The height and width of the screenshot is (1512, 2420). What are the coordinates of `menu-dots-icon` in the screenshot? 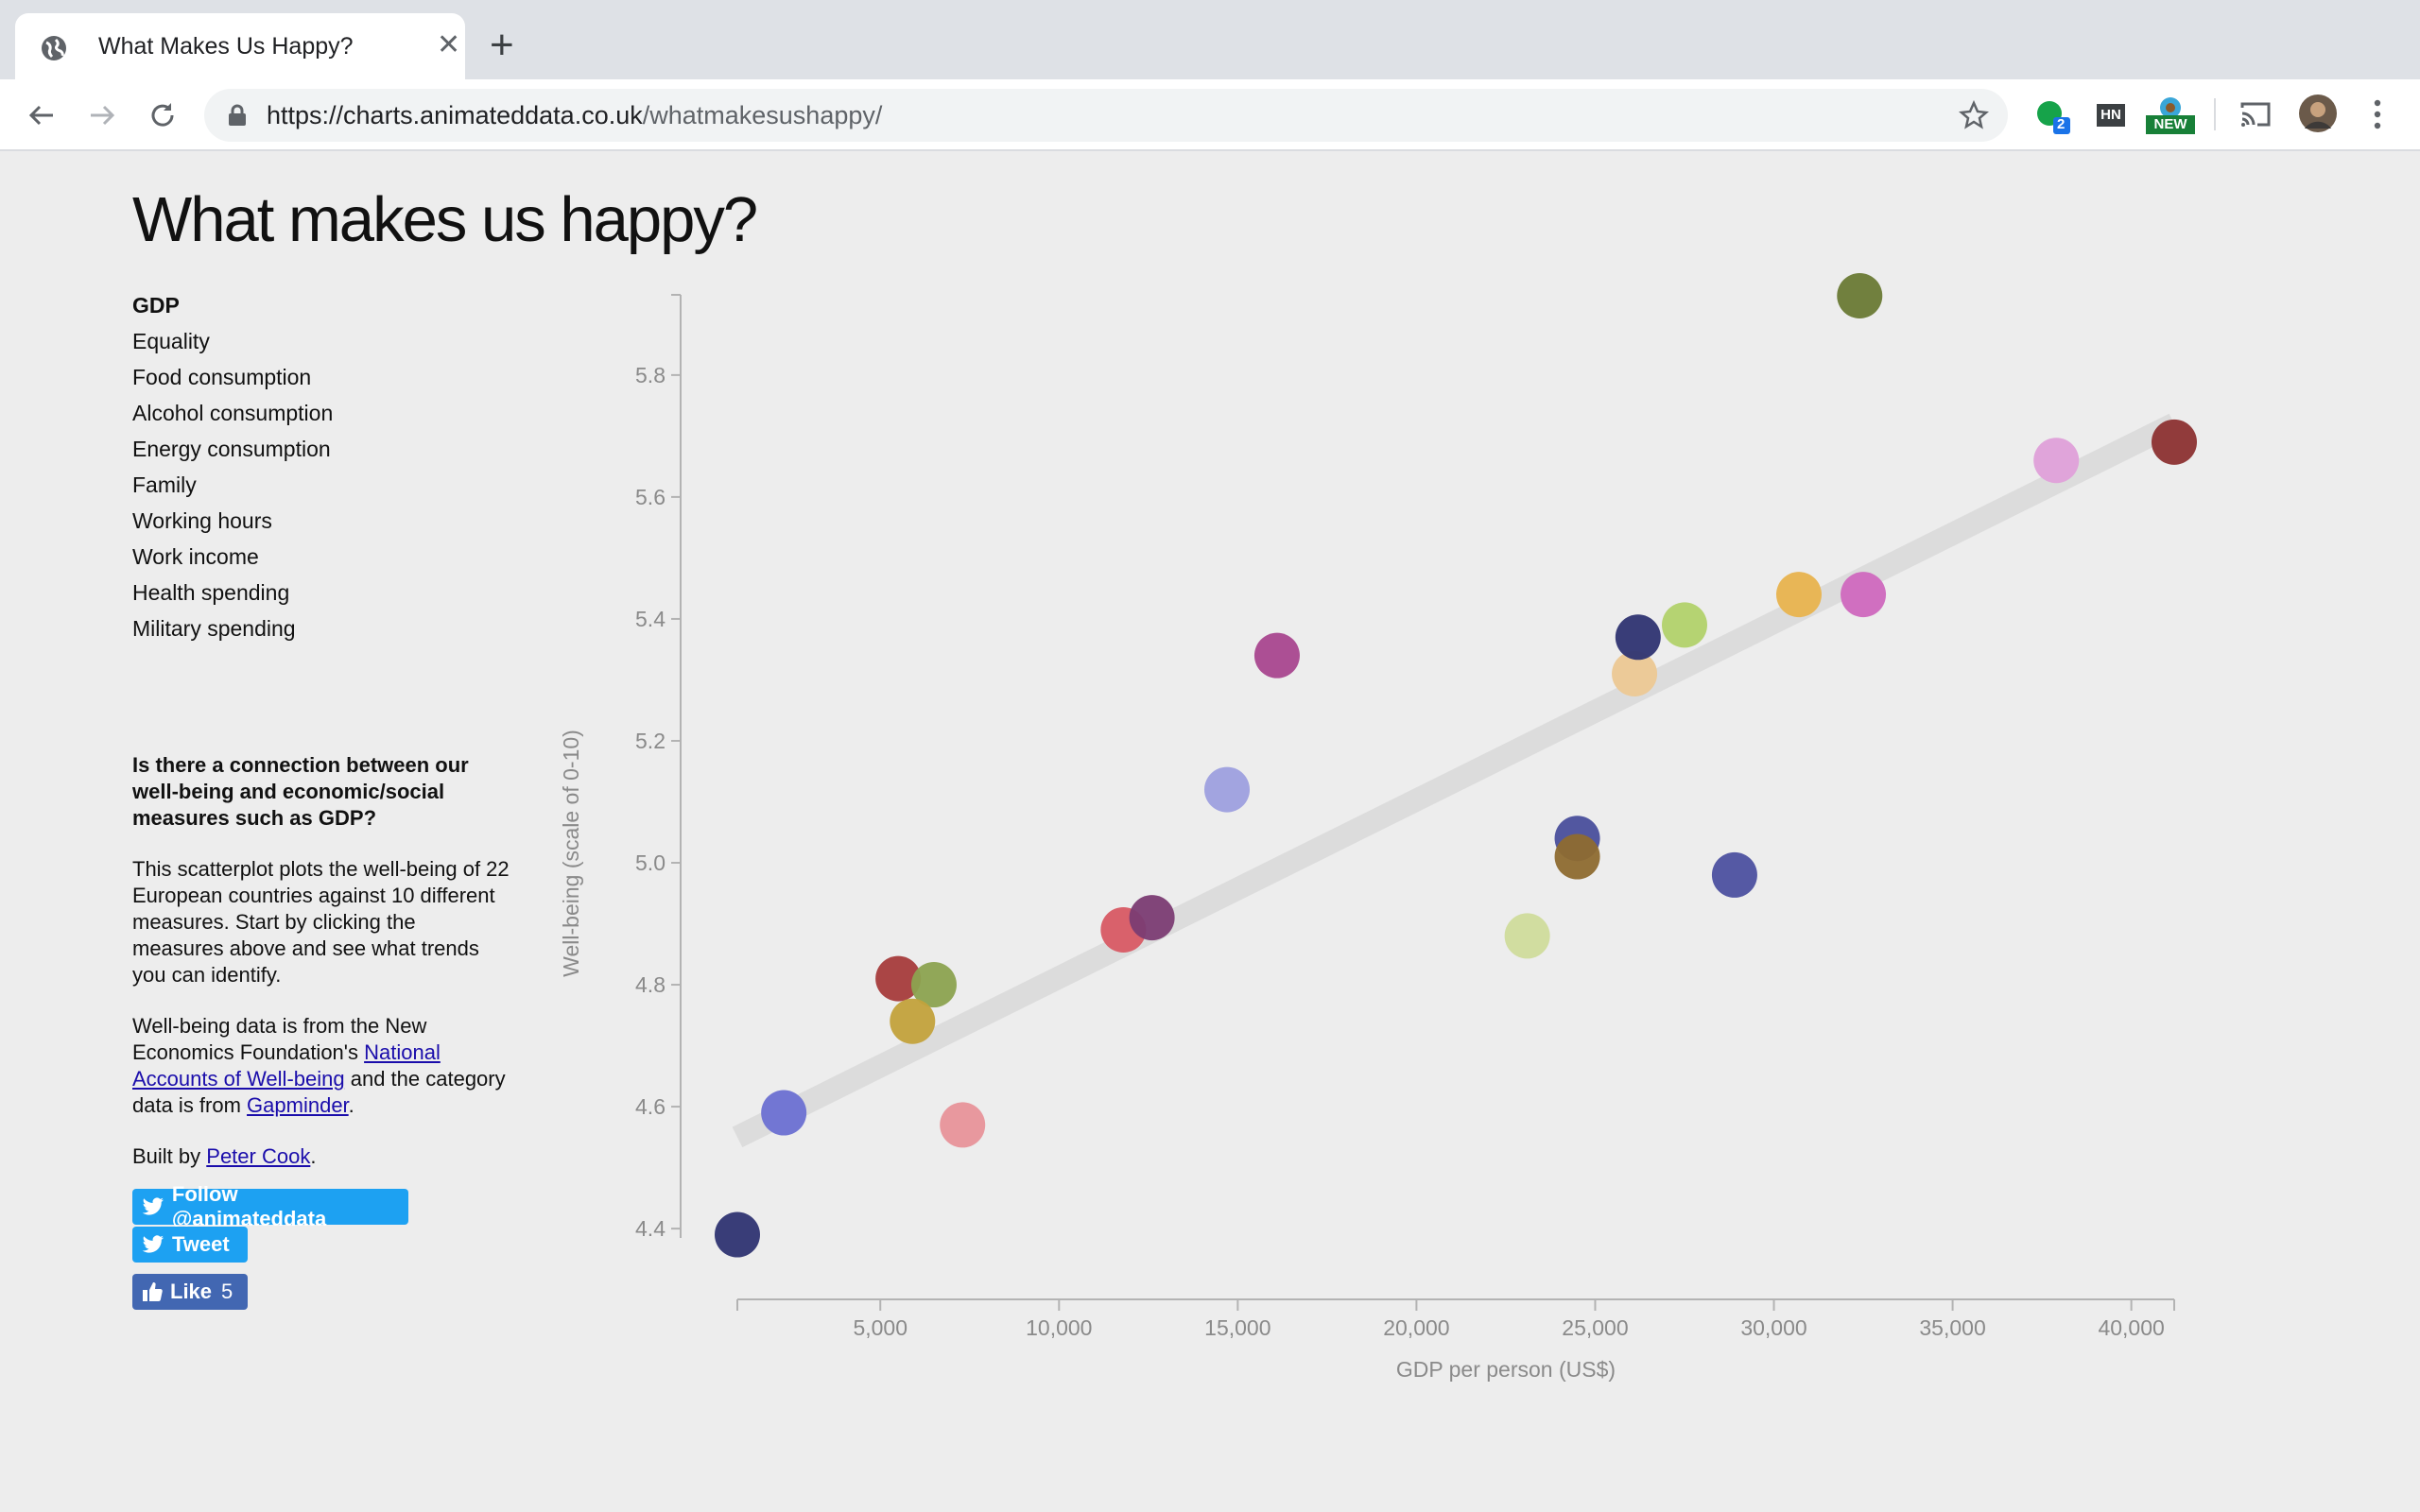 It's located at (2377, 116).